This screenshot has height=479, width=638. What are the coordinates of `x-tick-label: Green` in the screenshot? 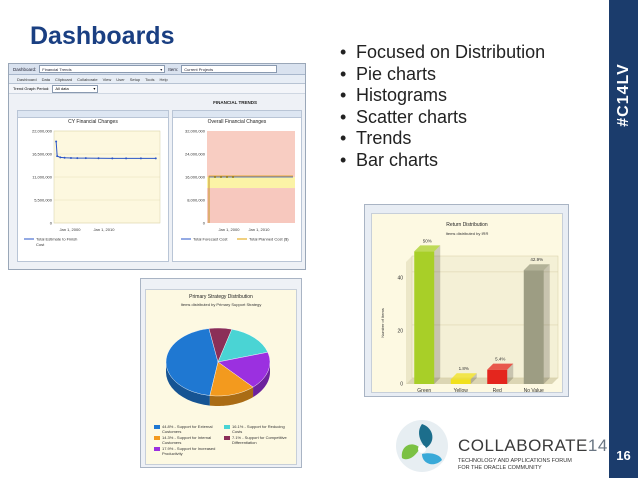 It's located at (424, 390).